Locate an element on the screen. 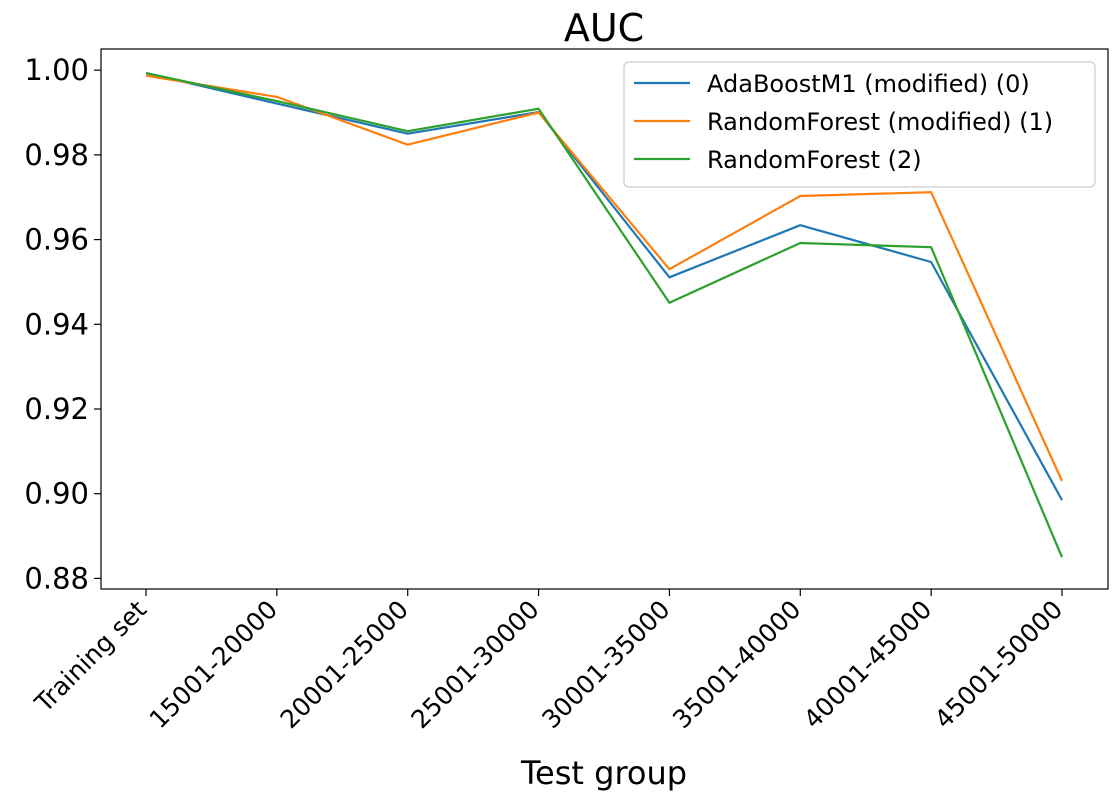  y-tick-label: 0.88 is located at coordinates (56, 578).